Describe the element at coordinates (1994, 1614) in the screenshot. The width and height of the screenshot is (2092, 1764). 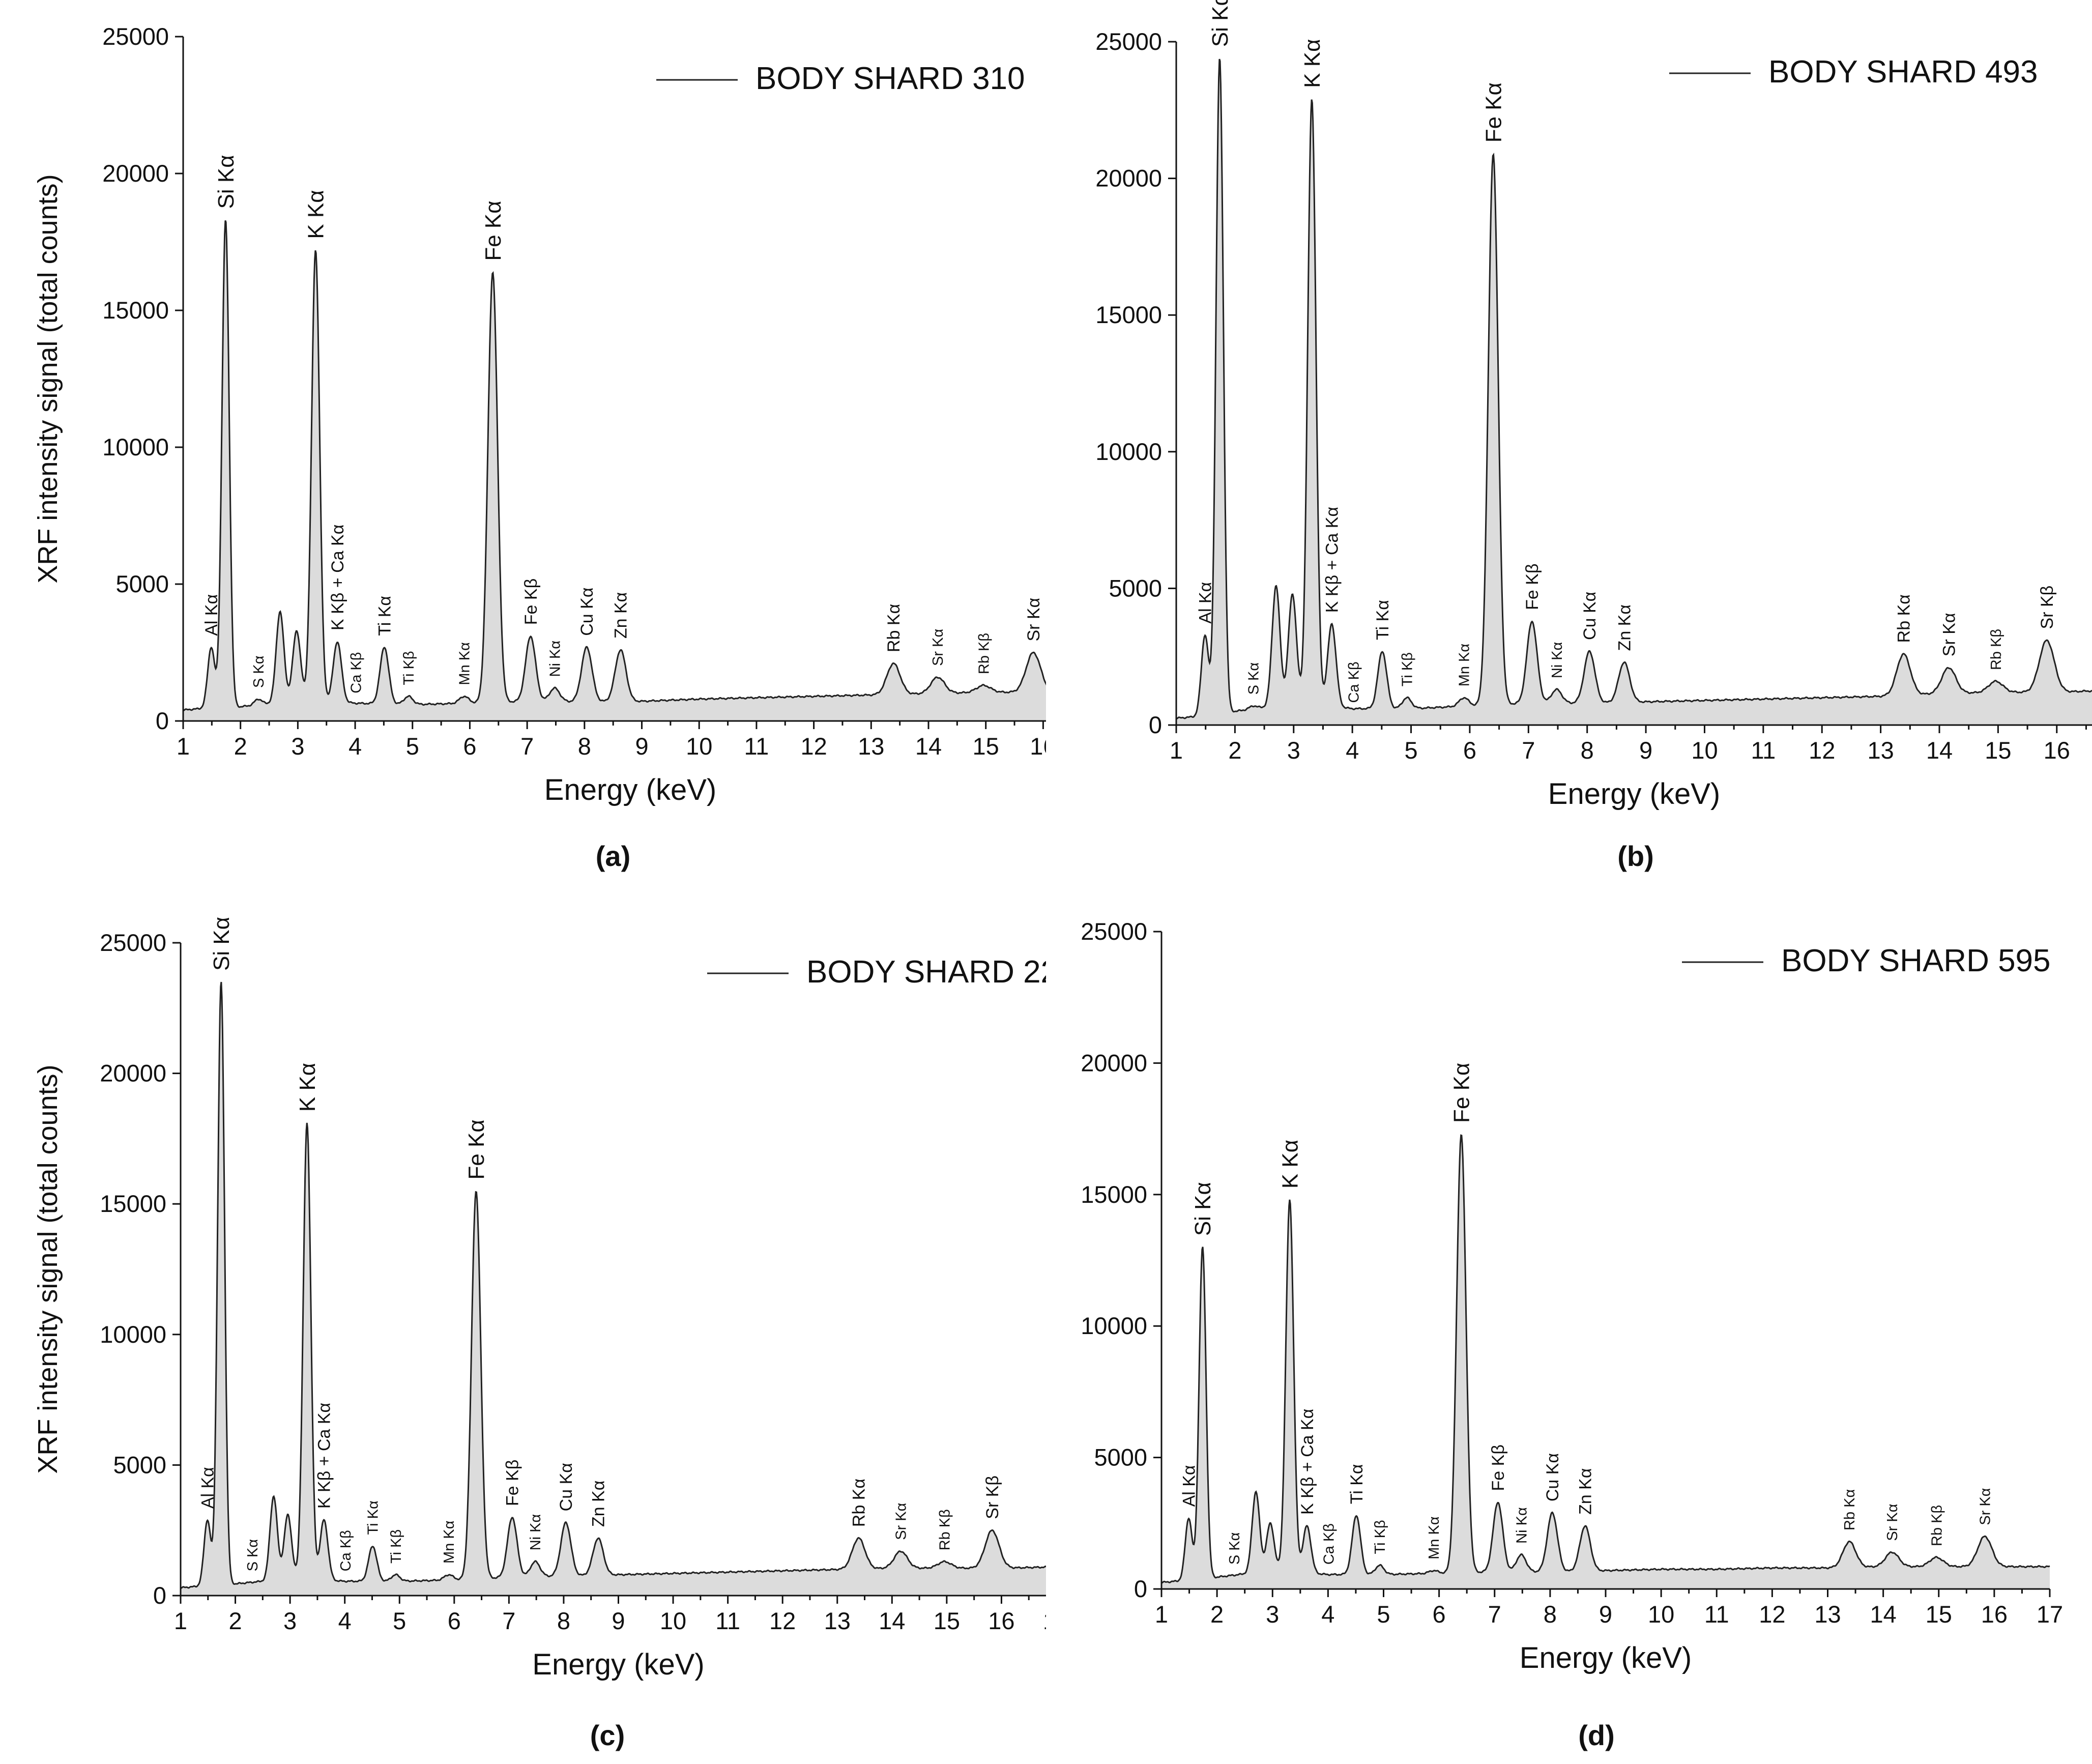
I see `x-tick-label: 16` at that location.